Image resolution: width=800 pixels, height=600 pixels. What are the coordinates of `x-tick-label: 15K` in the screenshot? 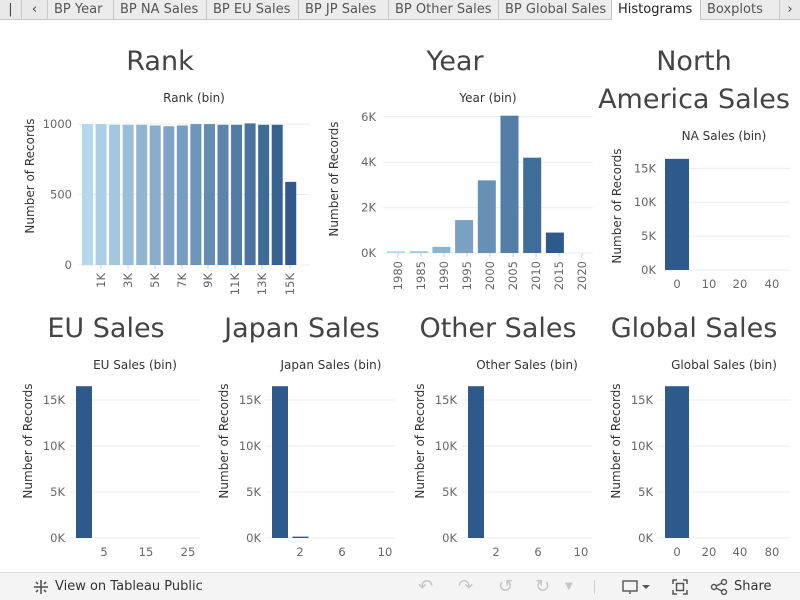 It's located at (290, 284).